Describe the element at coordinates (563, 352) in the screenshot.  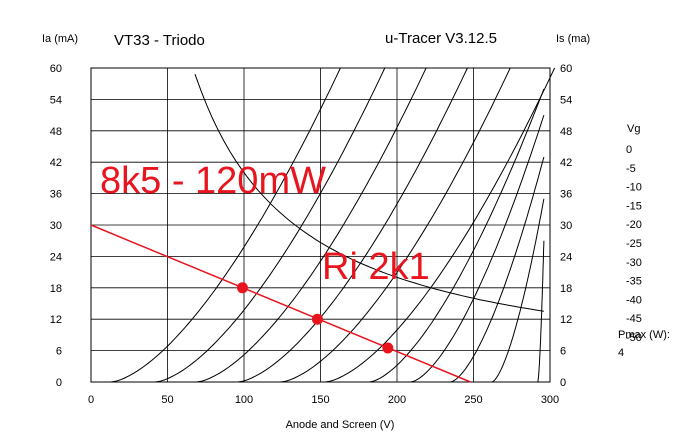
I see `y-tick-label-right: 6` at that location.